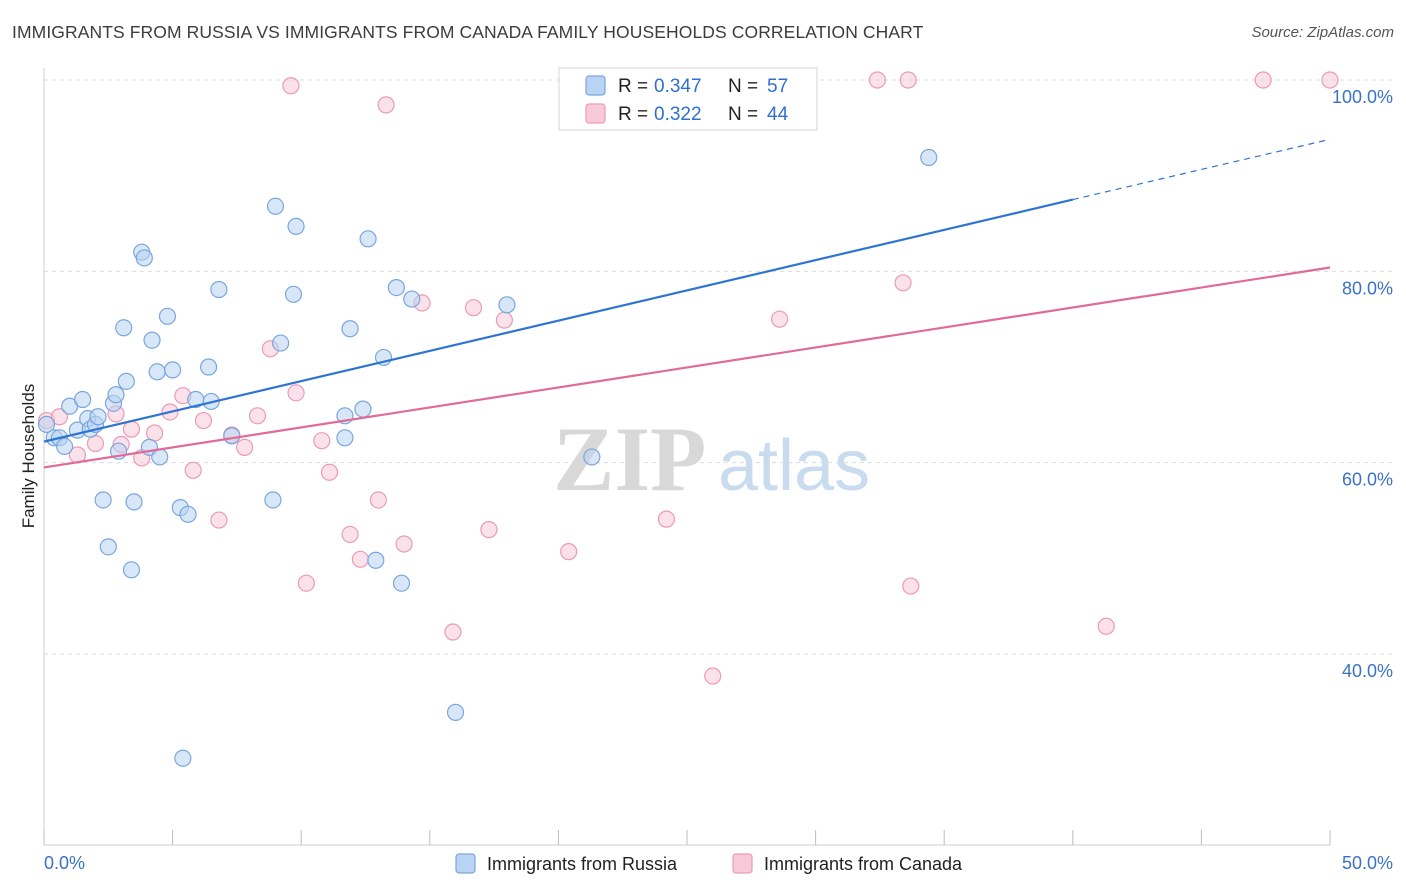 The width and height of the screenshot is (1406, 892). What do you see at coordinates (863, 864) in the screenshot?
I see `bottom-legend-label-canada: Immigrants from Canada` at bounding box center [863, 864].